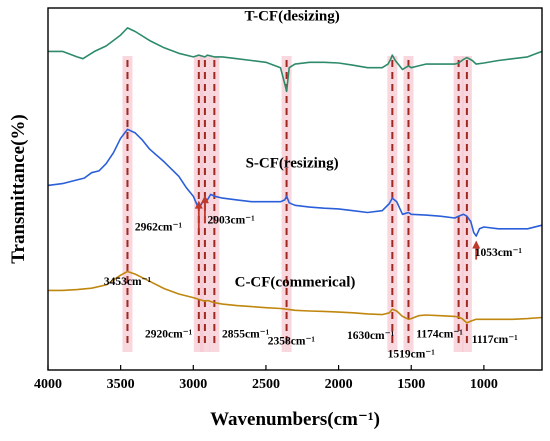 This screenshot has height=441, width=550. I want to click on x-tick-label: 3000, so click(193, 384).